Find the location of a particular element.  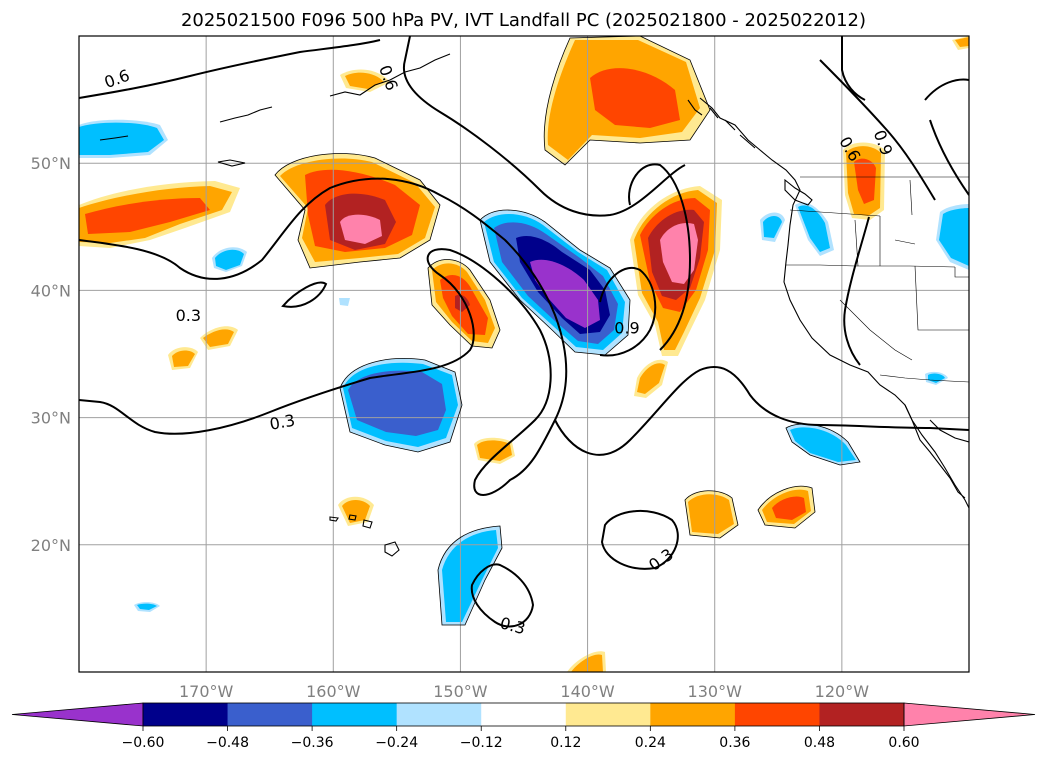

colorbar-tick-label: 0.12 is located at coordinates (565, 743).